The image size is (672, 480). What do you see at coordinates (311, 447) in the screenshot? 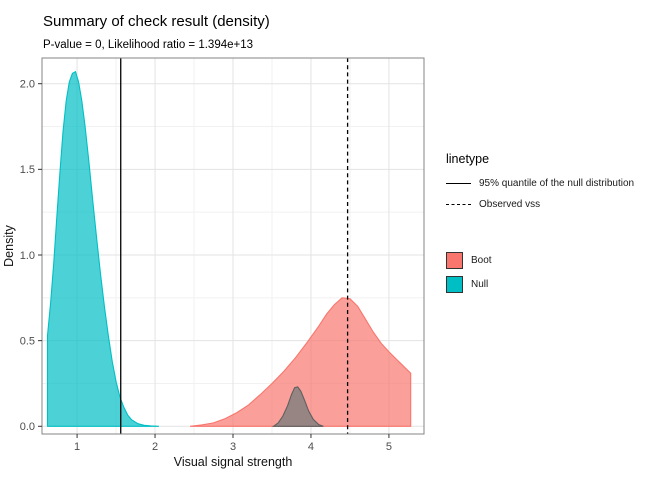
I see `svg-text: 4` at bounding box center [311, 447].